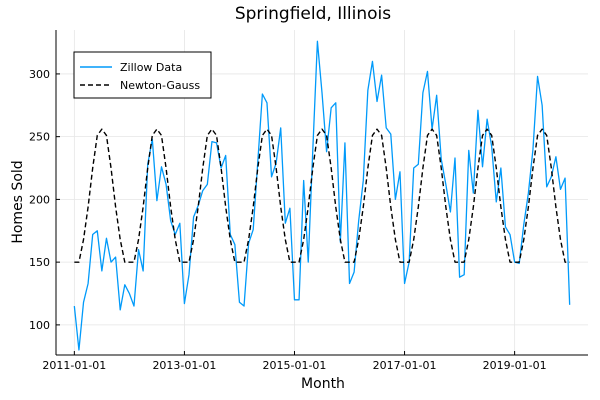 The image size is (600, 400). Describe the element at coordinates (39, 262) in the screenshot. I see `y-tick-label: 150` at that location.